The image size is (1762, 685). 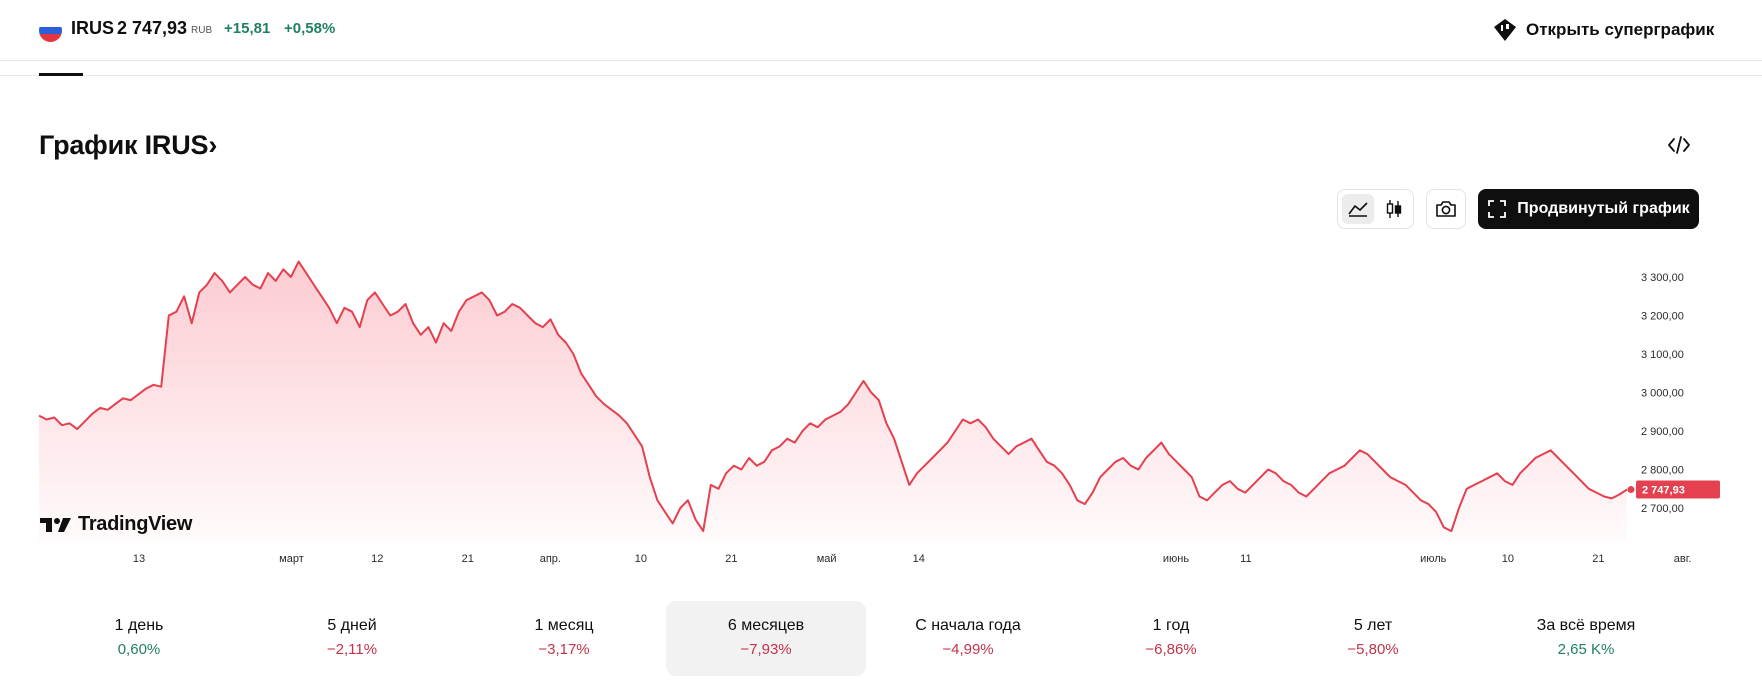 I want to click on ticker-symbol: IRUS, so click(x=93, y=28).